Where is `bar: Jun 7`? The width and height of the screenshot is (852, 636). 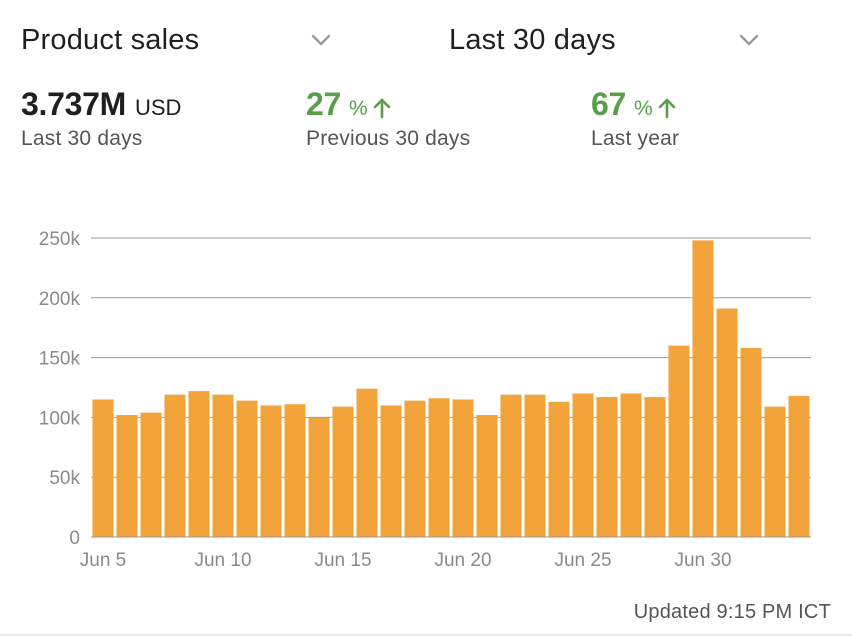 bar: Jun 7 is located at coordinates (151, 474).